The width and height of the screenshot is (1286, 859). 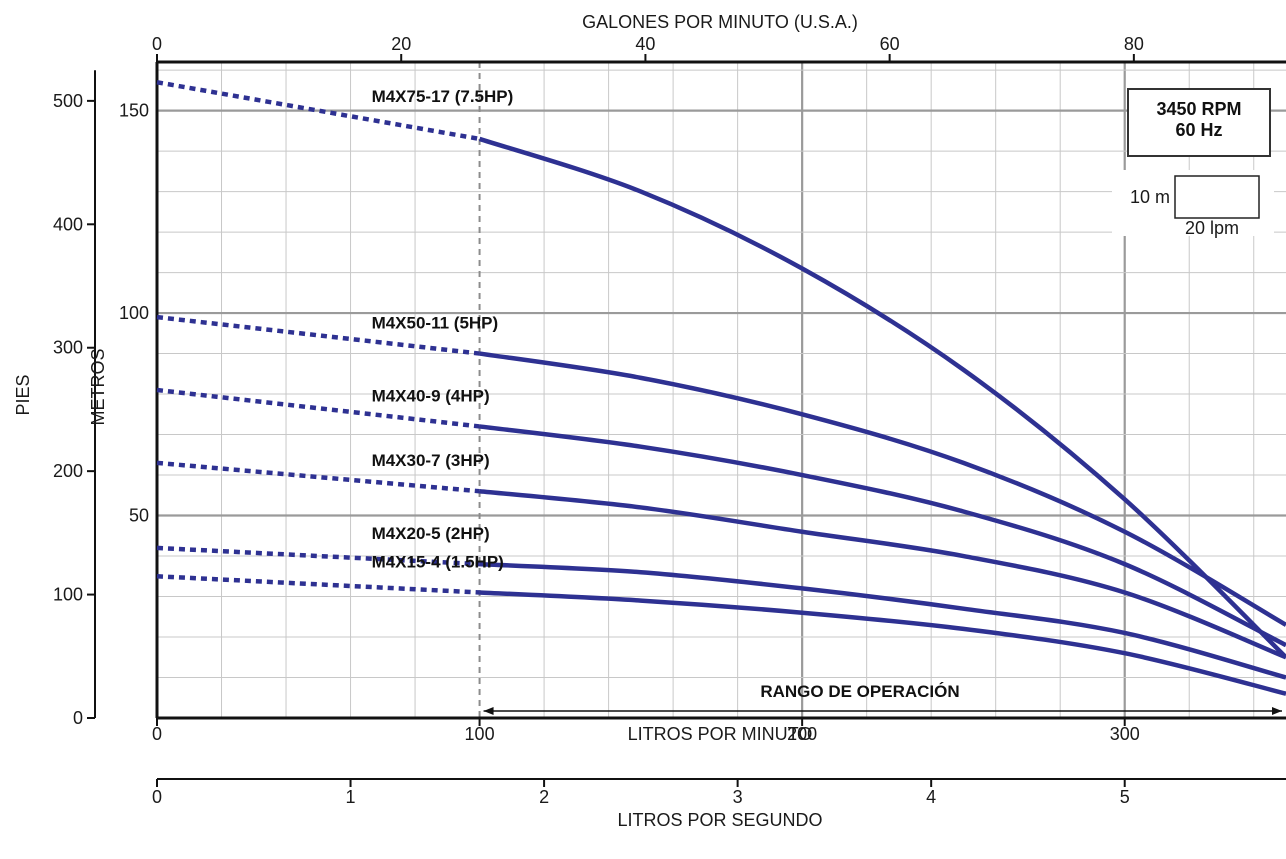 I want to click on x-bottom2-tick-label: 5, so click(x=1125, y=797).